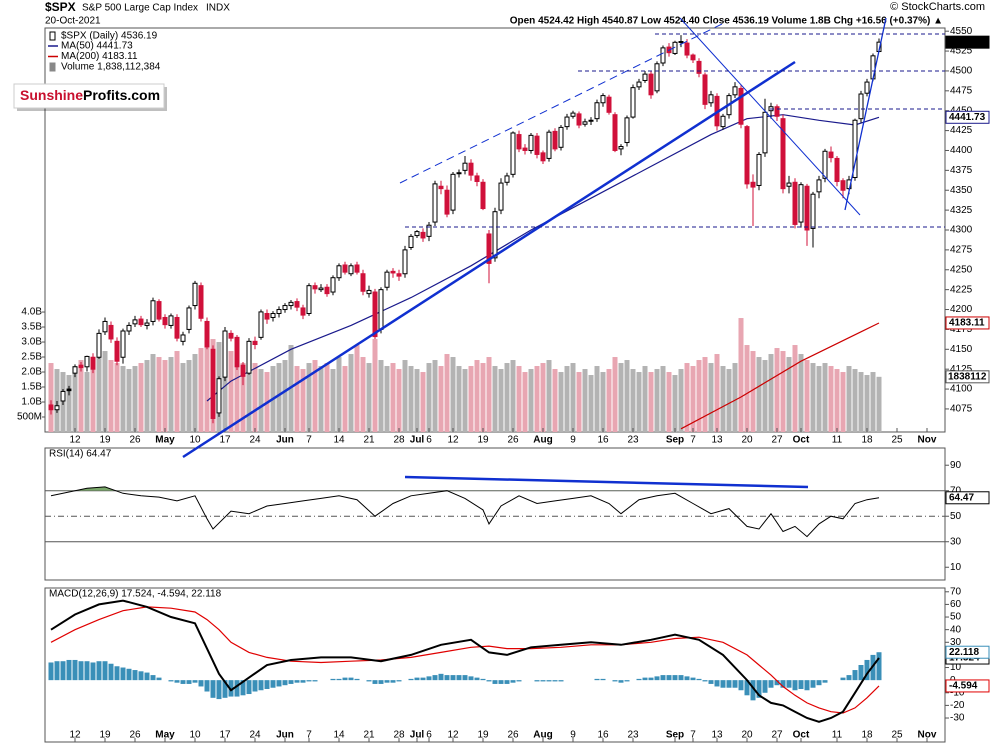 The height and width of the screenshot is (744, 990). What do you see at coordinates (633, 440) in the screenshot?
I see `x-tick-label: 23` at bounding box center [633, 440].